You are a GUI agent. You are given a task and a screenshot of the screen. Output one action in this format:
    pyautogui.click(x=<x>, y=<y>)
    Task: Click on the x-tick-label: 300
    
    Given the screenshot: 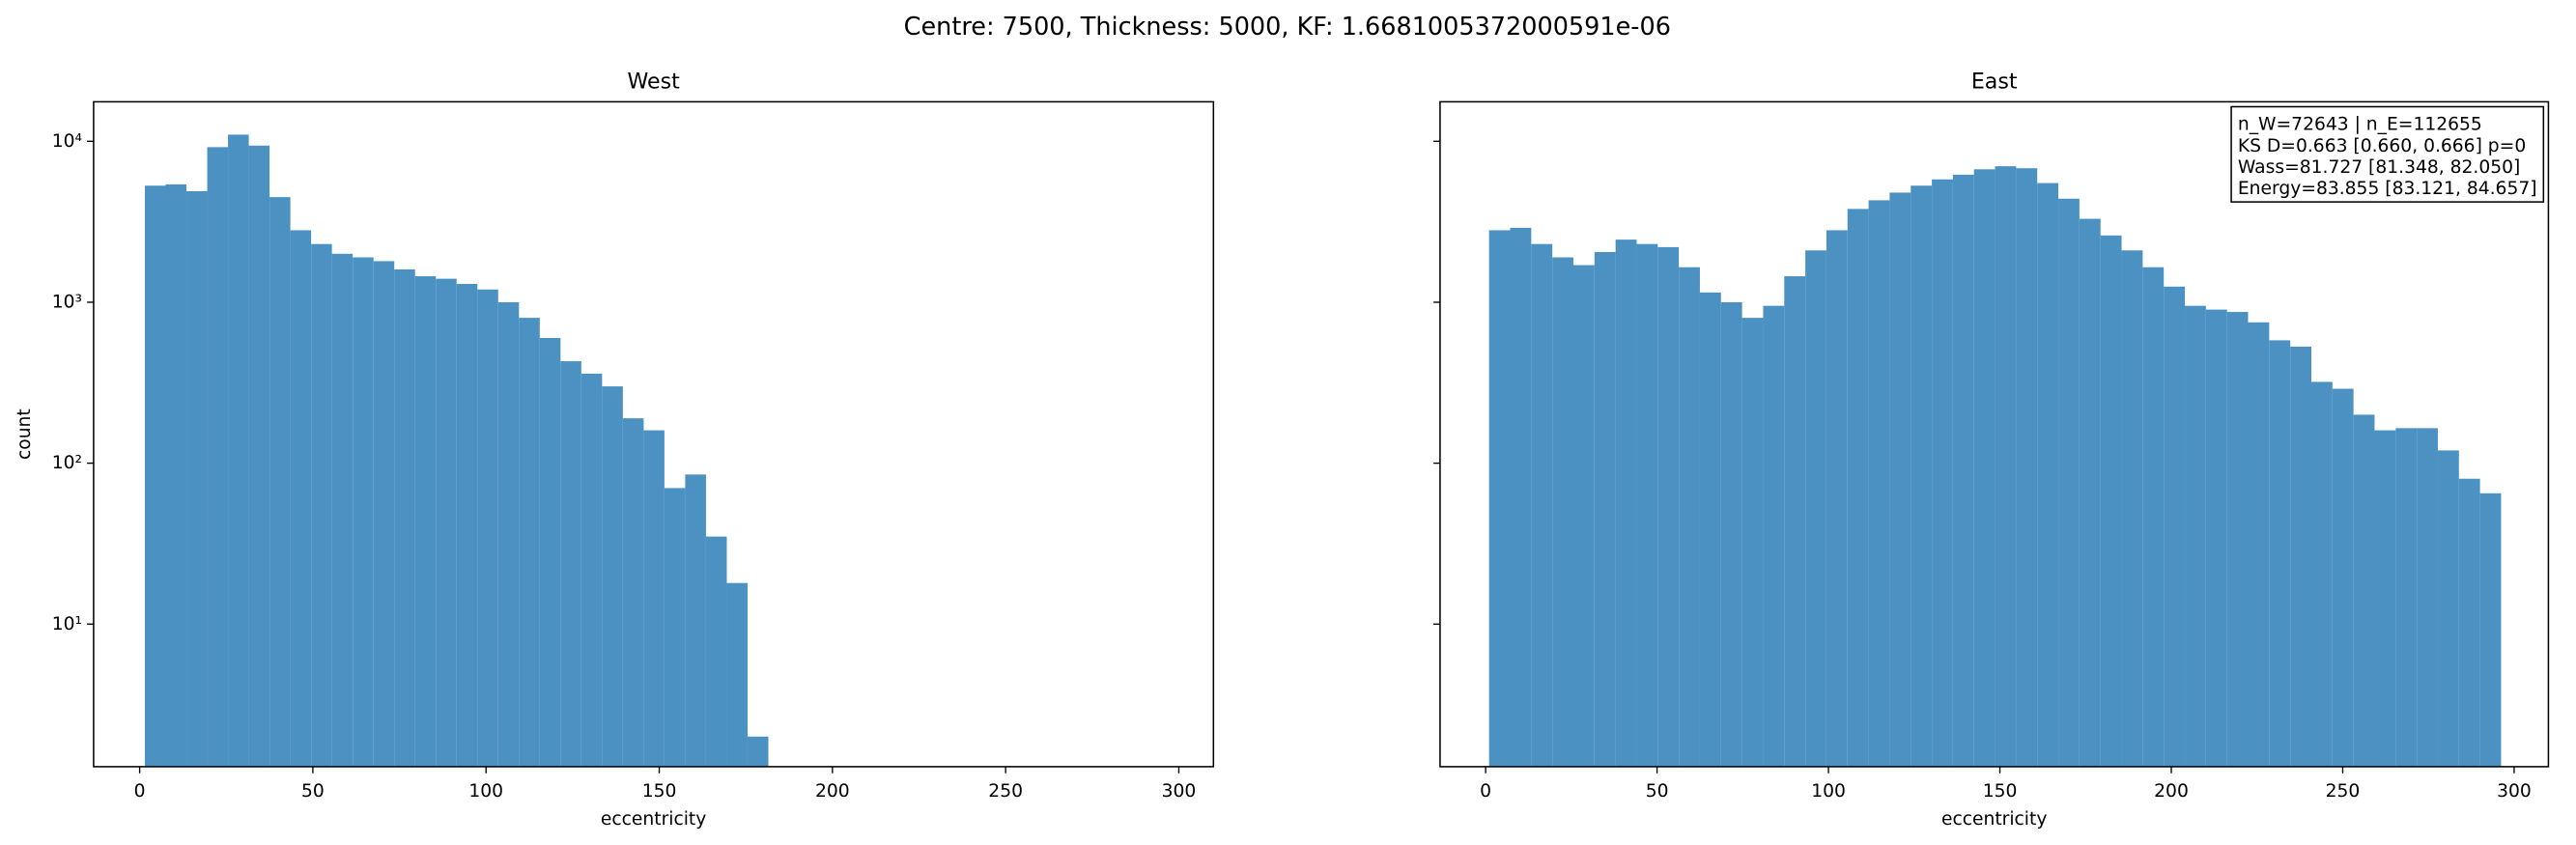 What is the action you would take?
    pyautogui.click(x=2514, y=791)
    